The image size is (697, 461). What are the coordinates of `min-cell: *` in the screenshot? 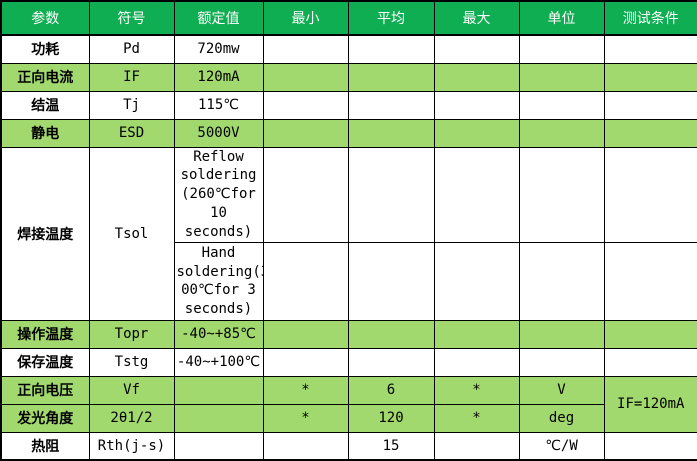 It's located at (305, 418).